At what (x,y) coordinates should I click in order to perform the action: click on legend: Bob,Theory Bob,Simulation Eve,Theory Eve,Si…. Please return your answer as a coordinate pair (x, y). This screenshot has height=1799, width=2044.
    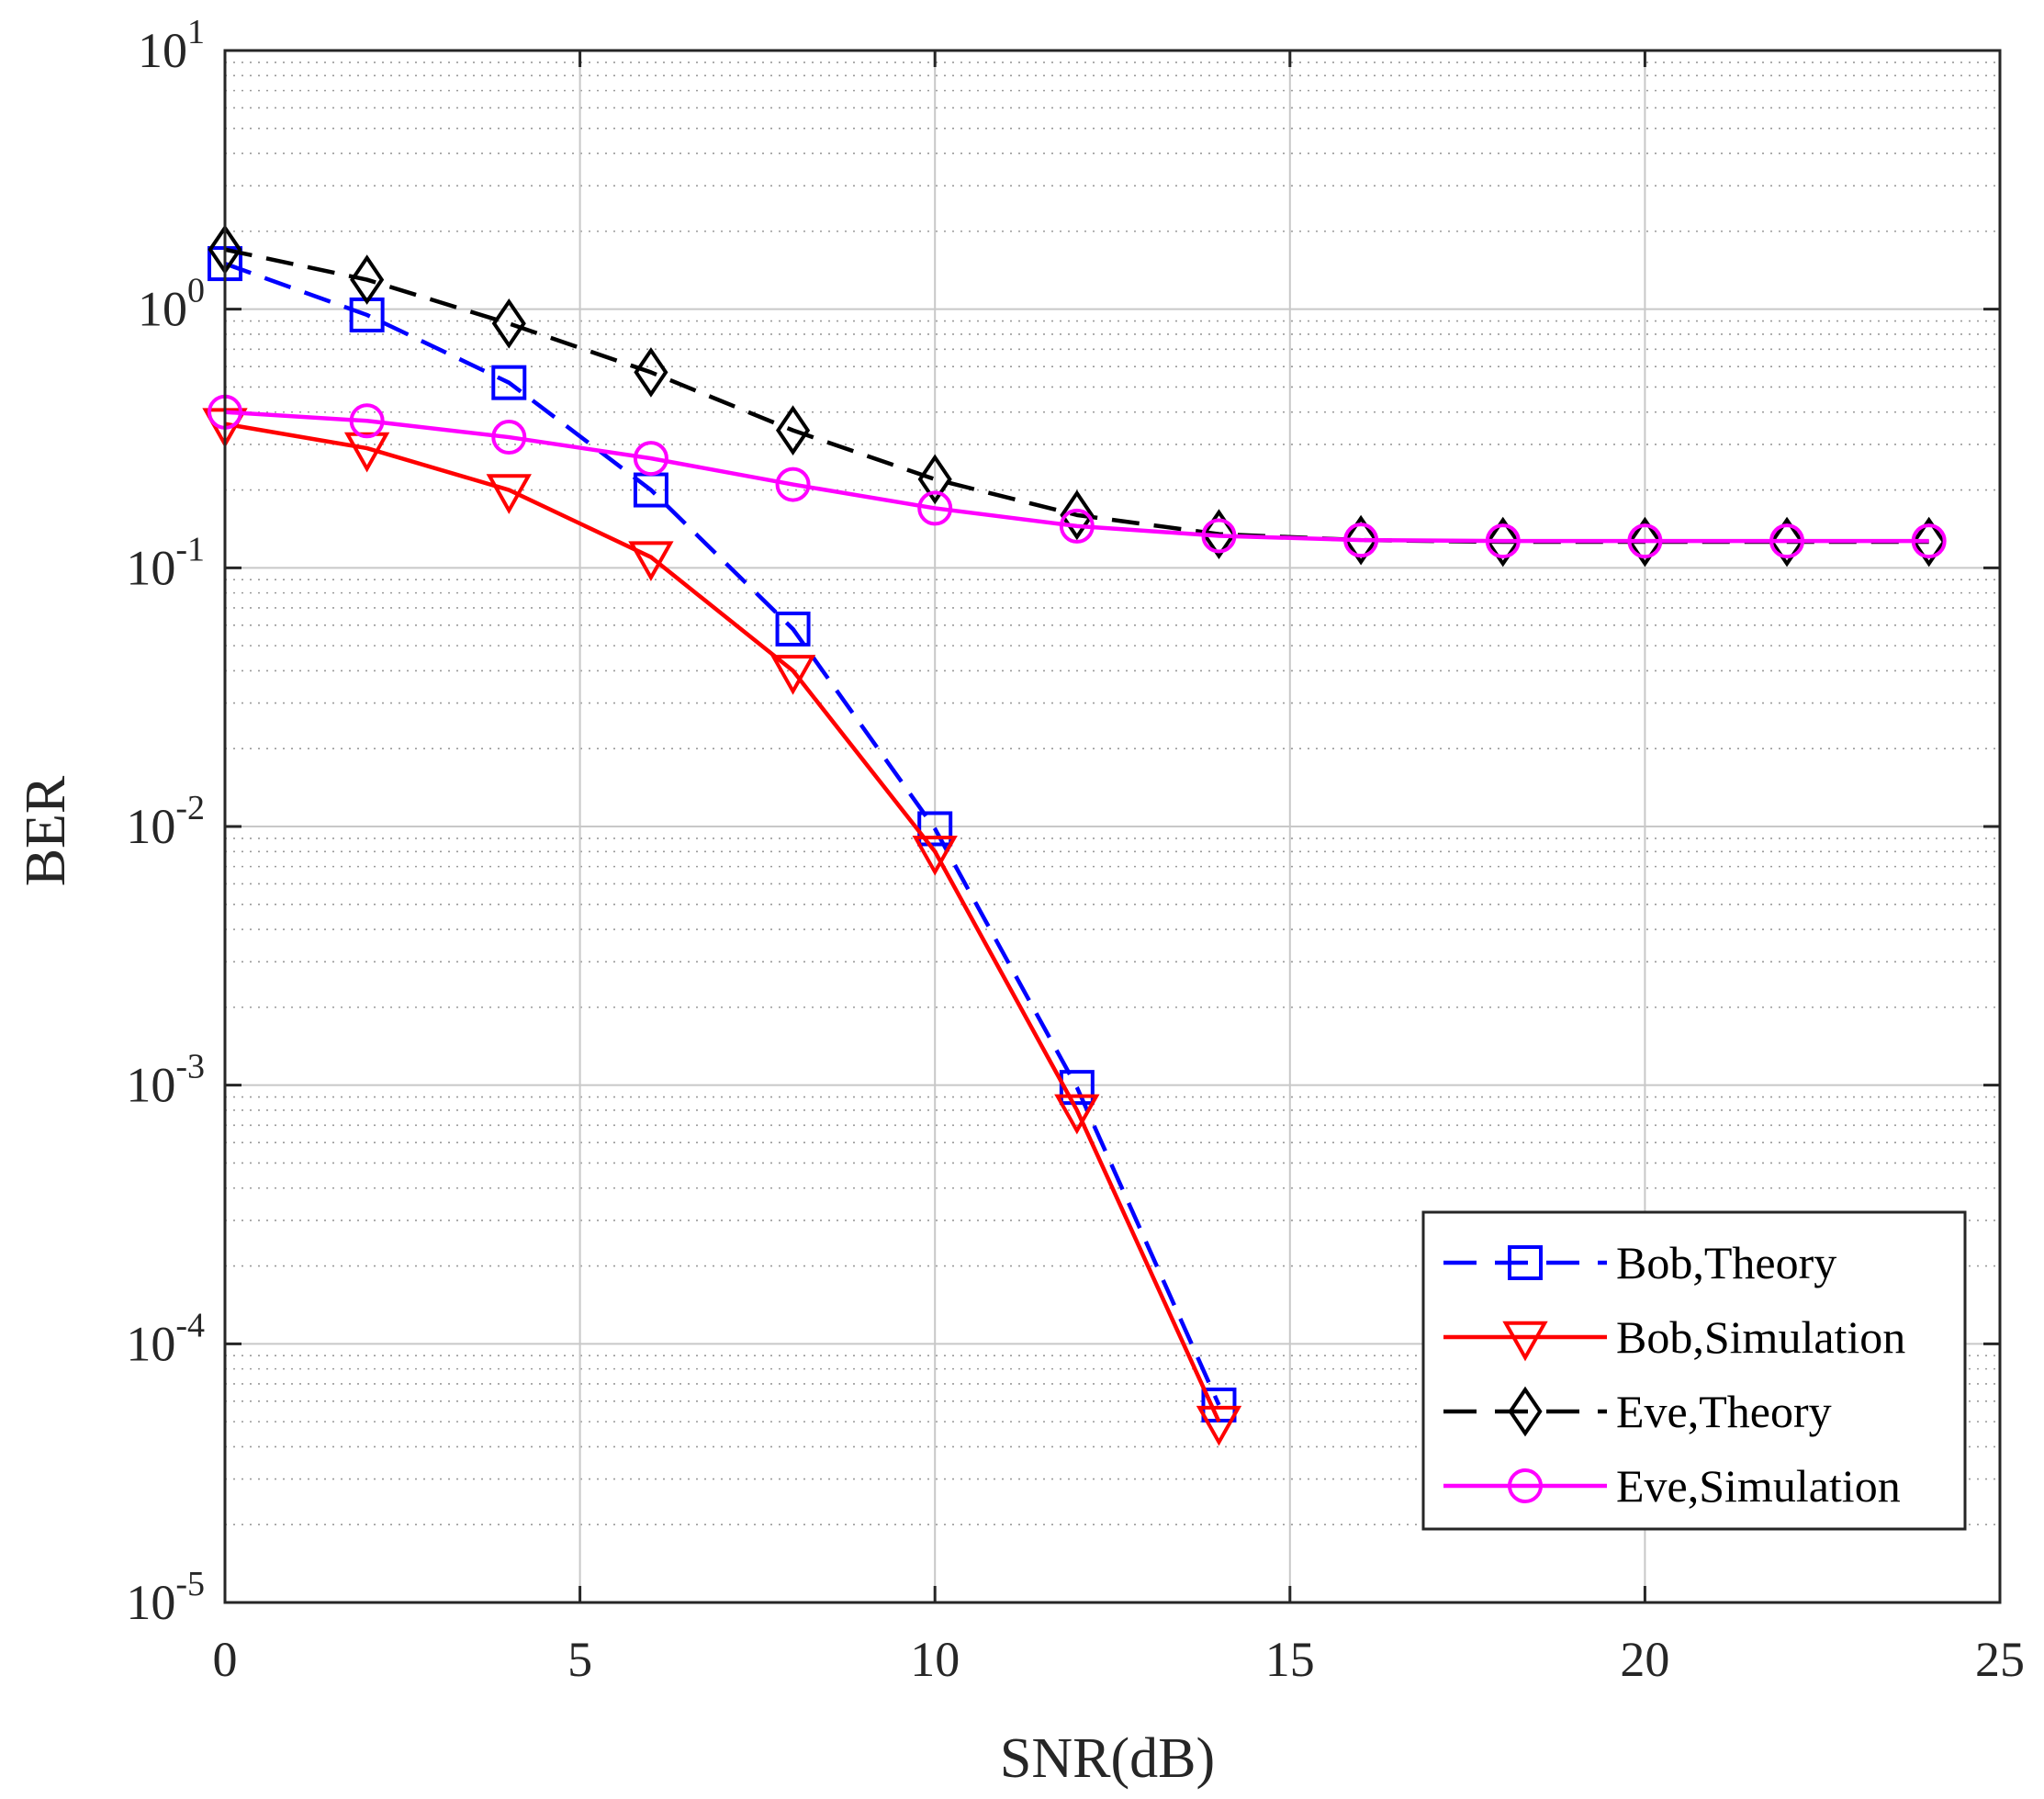
    Looking at the image, I should click on (1694, 1370).